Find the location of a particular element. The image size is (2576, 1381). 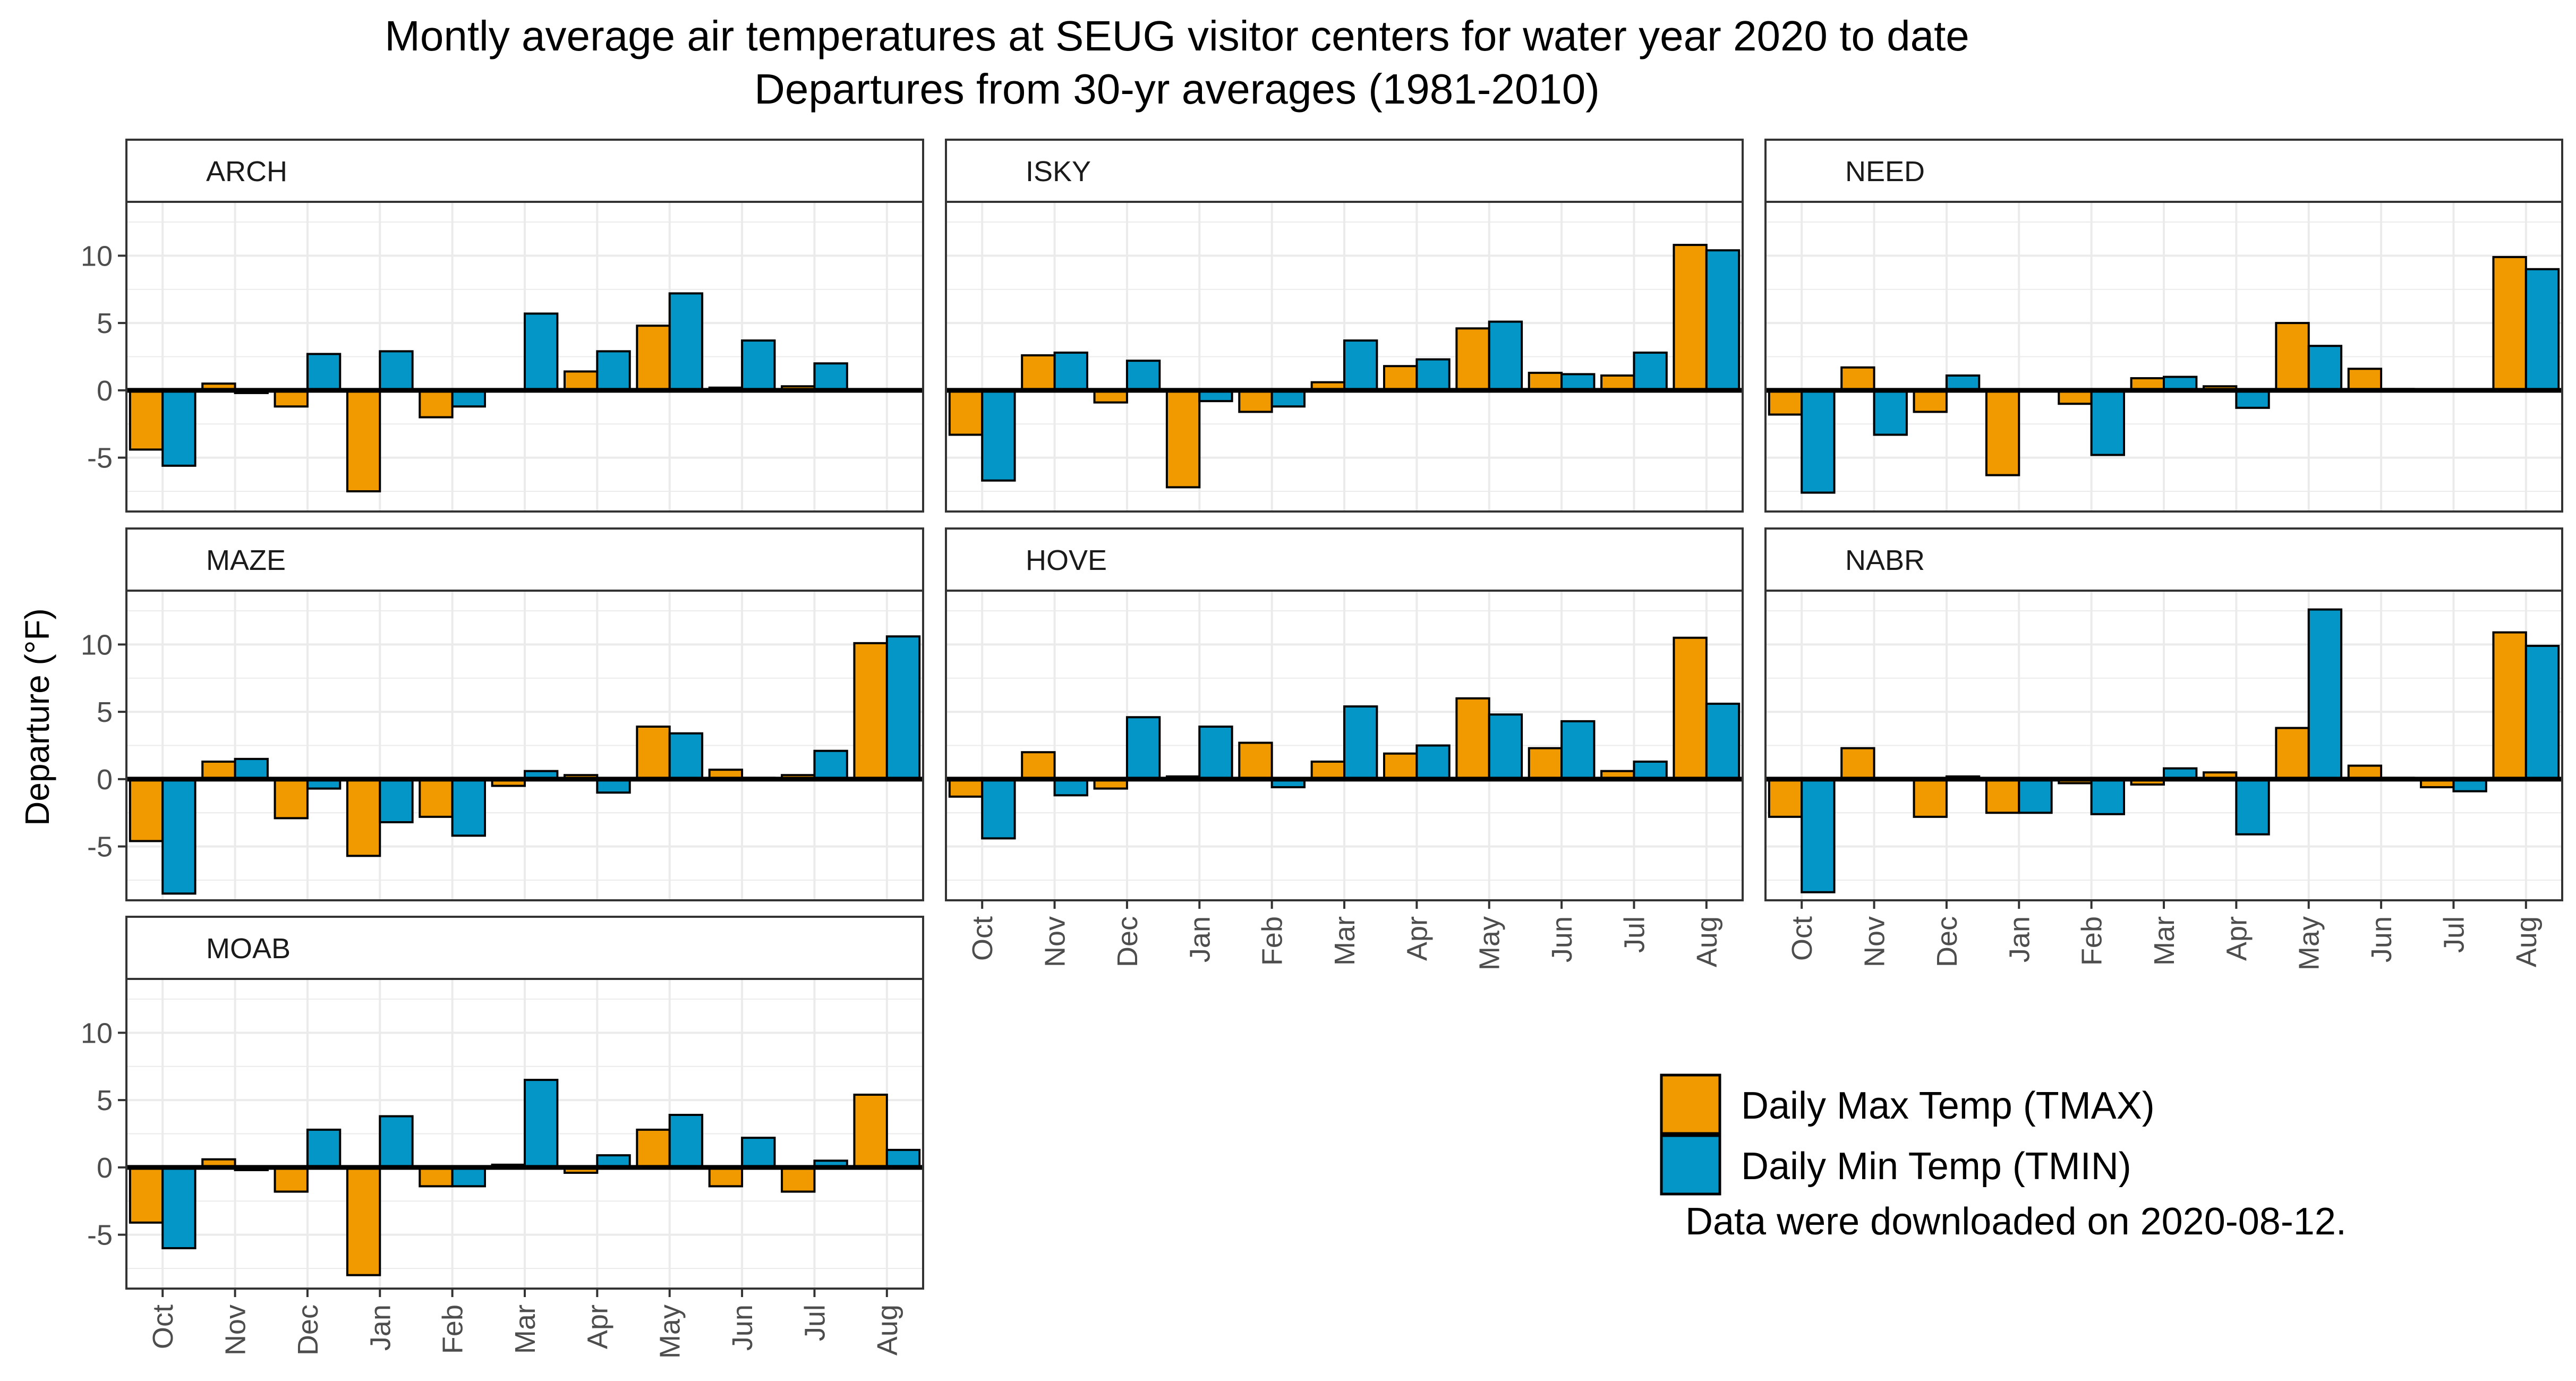

y-tick-label: 5 is located at coordinates (105, 324).